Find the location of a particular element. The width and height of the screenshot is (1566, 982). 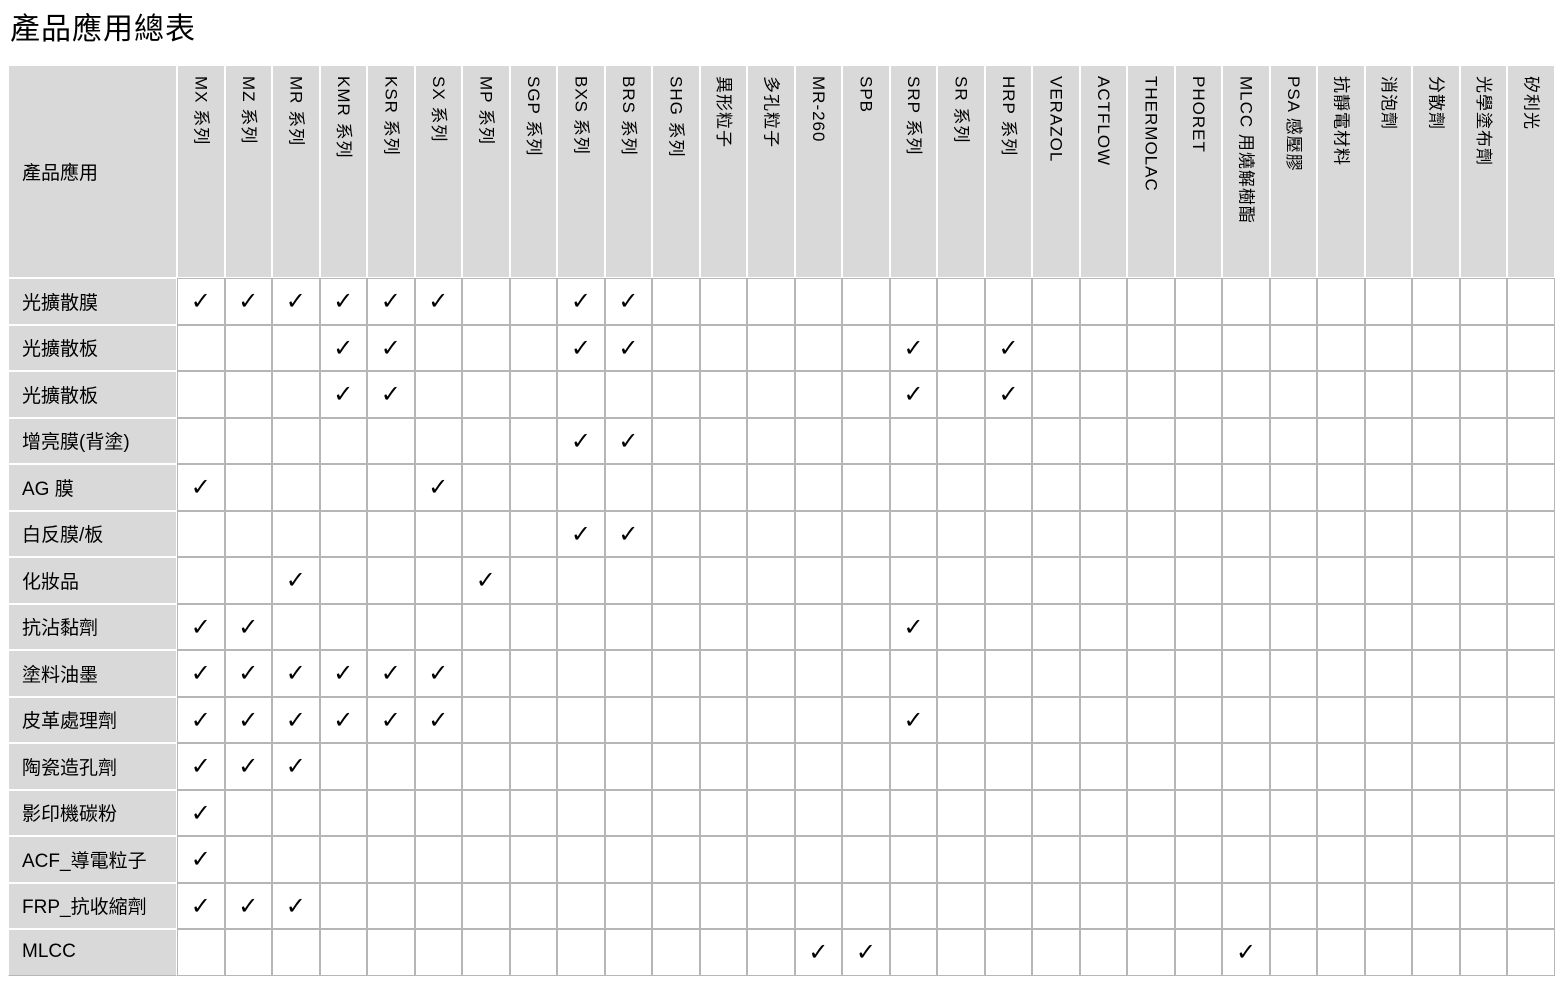

column-header-label: KMR 系列 is located at coordinates (343, 117).